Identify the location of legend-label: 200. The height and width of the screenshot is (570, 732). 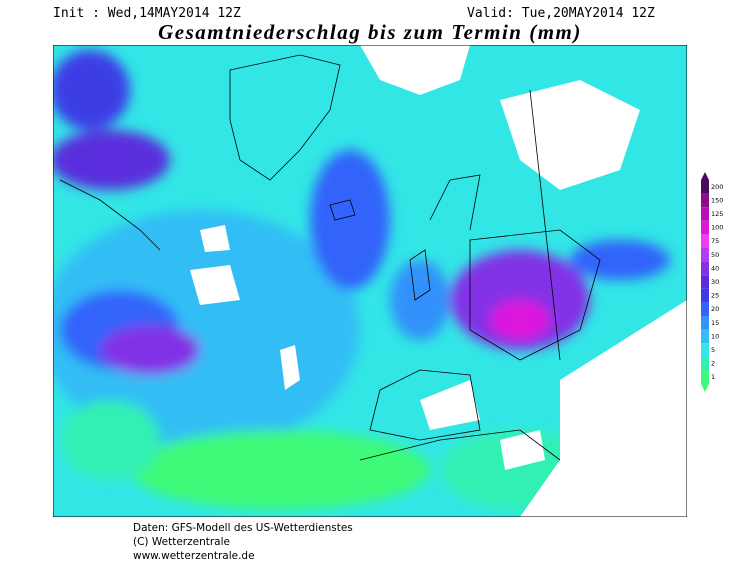
(717, 187).